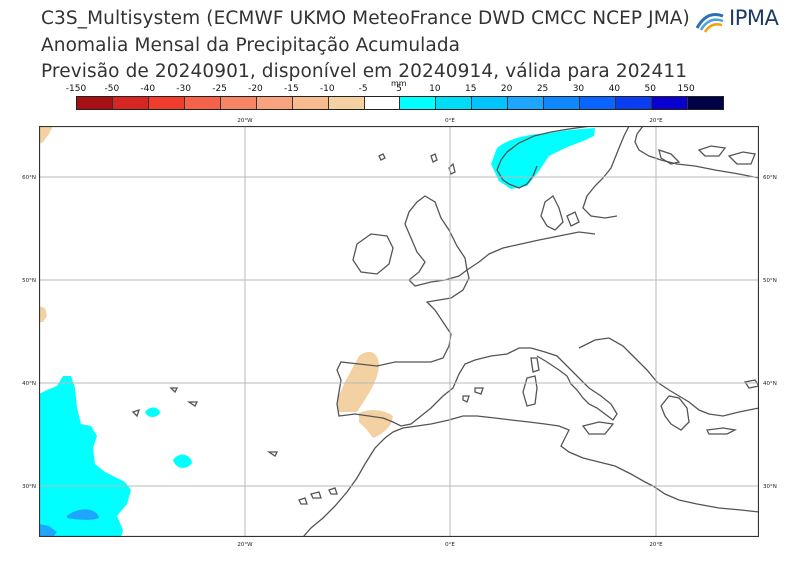 This screenshot has height=566, width=800. Describe the element at coordinates (85, 456) in the screenshot. I see `anomaly-positive-atlantic` at that location.